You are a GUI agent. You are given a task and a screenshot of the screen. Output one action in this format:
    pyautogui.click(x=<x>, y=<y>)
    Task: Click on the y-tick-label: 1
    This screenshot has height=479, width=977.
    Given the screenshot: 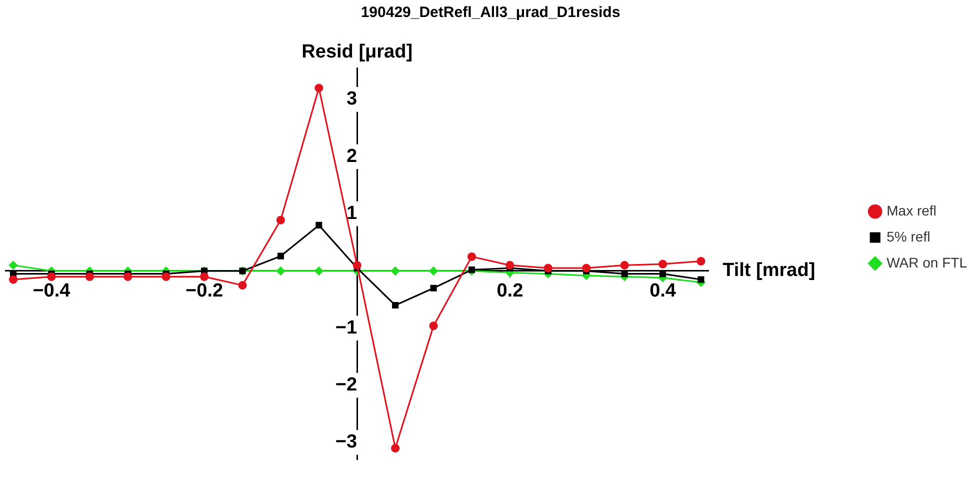 What is the action you would take?
    pyautogui.click(x=352, y=213)
    